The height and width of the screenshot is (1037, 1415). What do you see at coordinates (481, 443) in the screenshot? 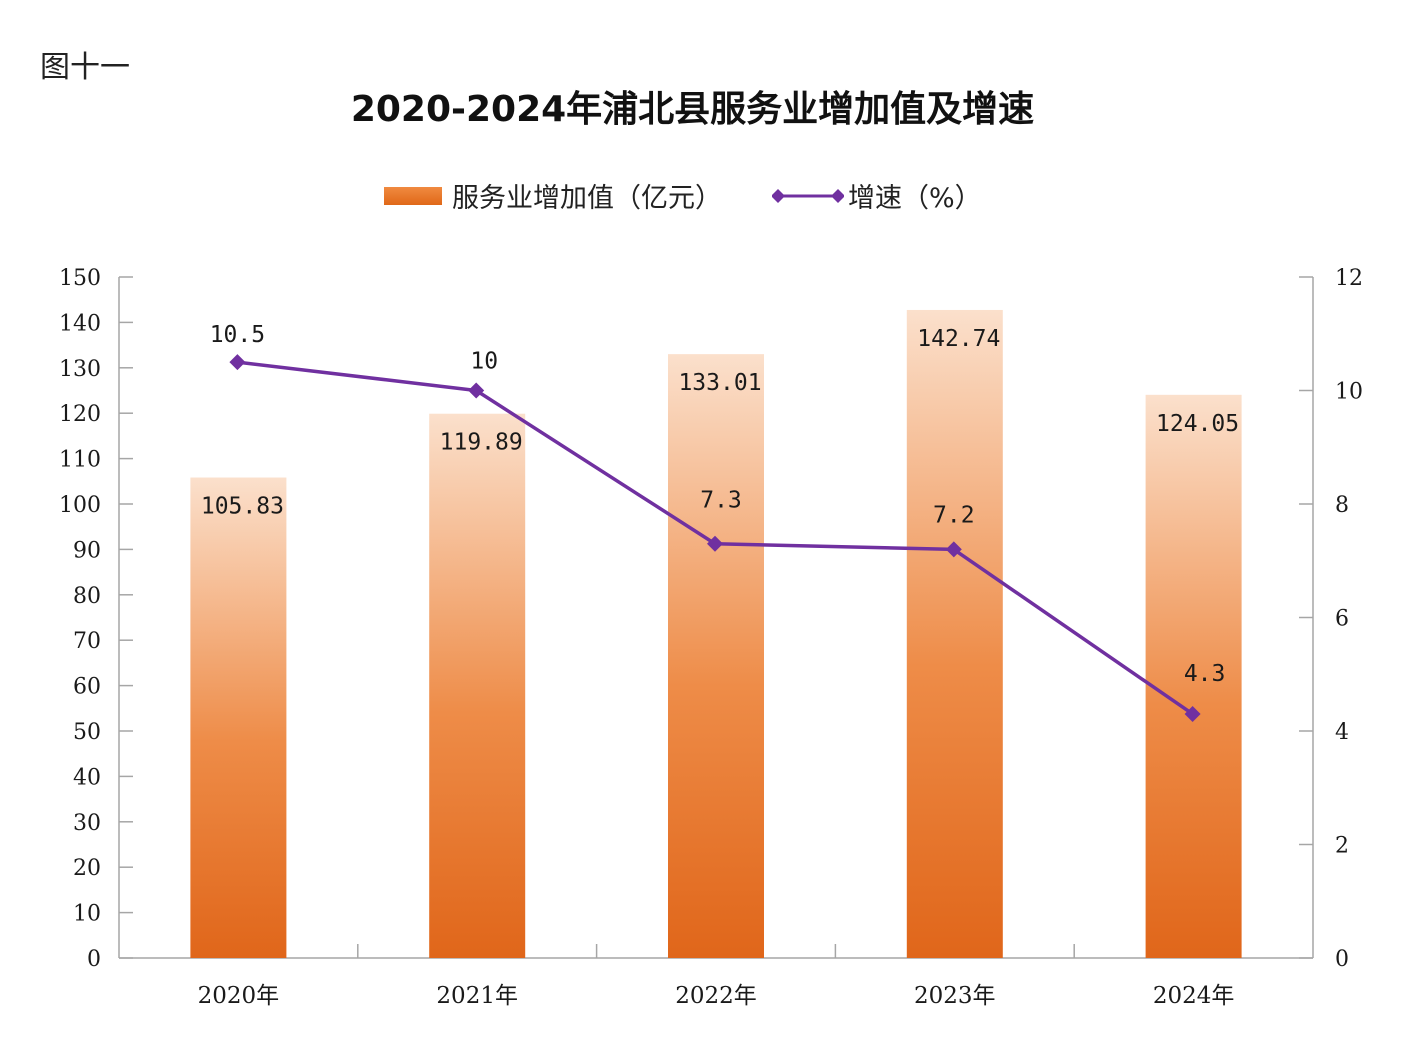
I see `bar-data-label: 119.89` at bounding box center [481, 443].